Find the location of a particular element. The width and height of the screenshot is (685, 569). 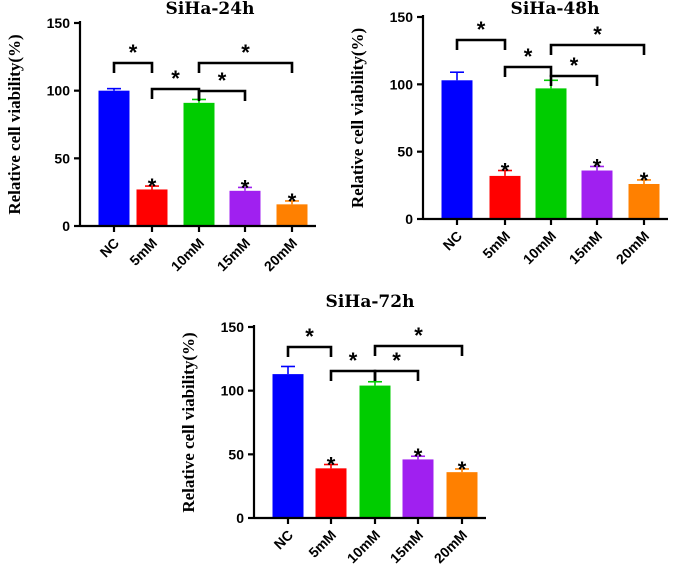

comparison-bracket-5mM-10mM is located at coordinates (528, 71).